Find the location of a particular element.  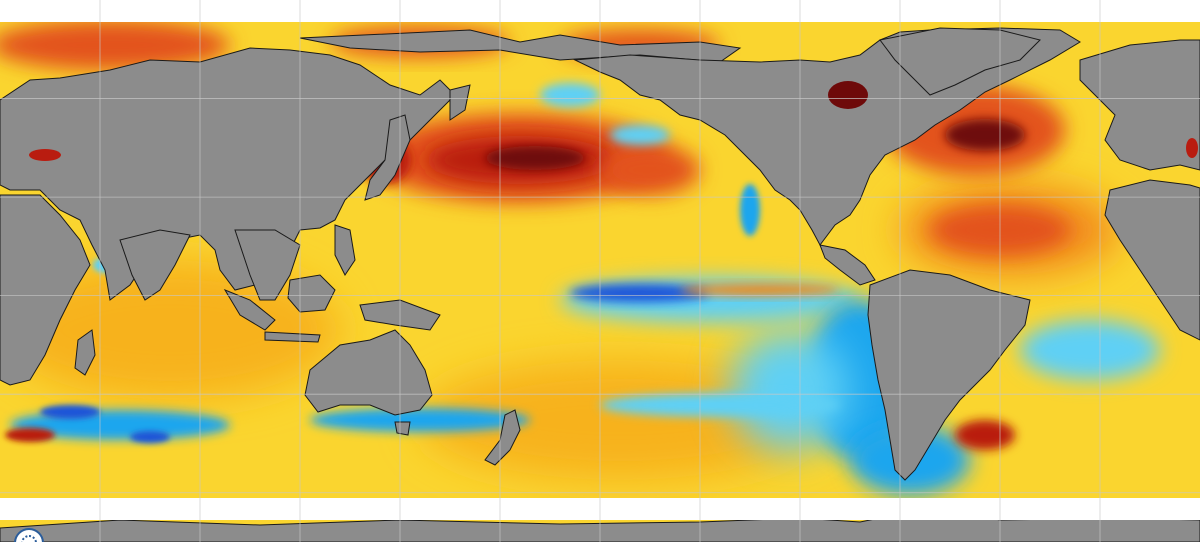

arctic-land-strip is located at coordinates (520, 46).